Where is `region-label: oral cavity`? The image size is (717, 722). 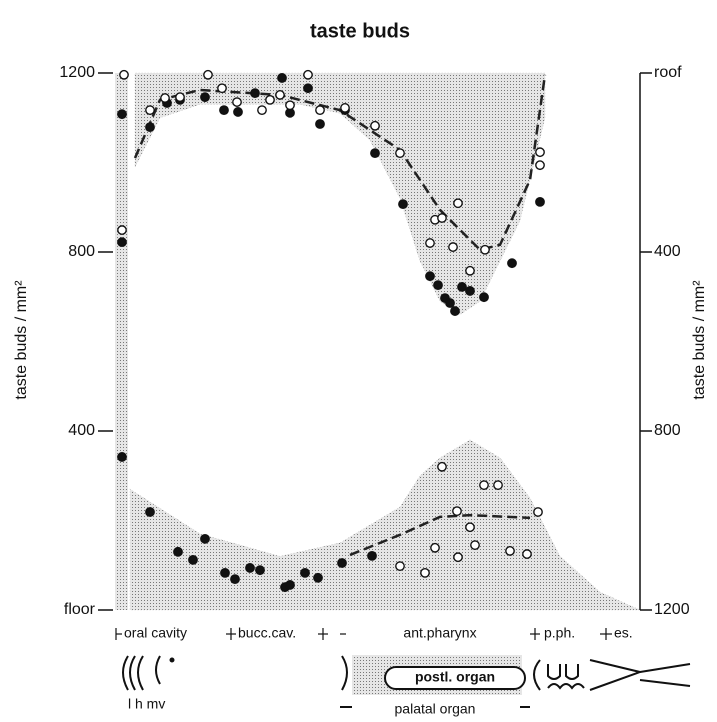 region-label: oral cavity is located at coordinates (155, 633).